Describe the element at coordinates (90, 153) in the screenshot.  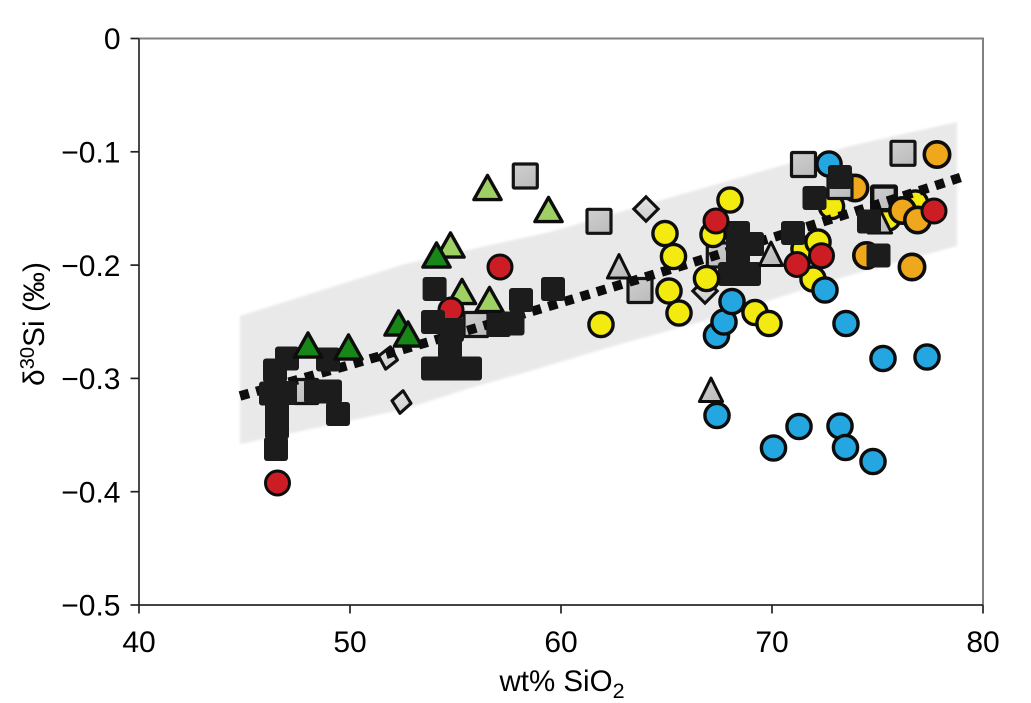
I see `svg-text: −0.1` at that location.